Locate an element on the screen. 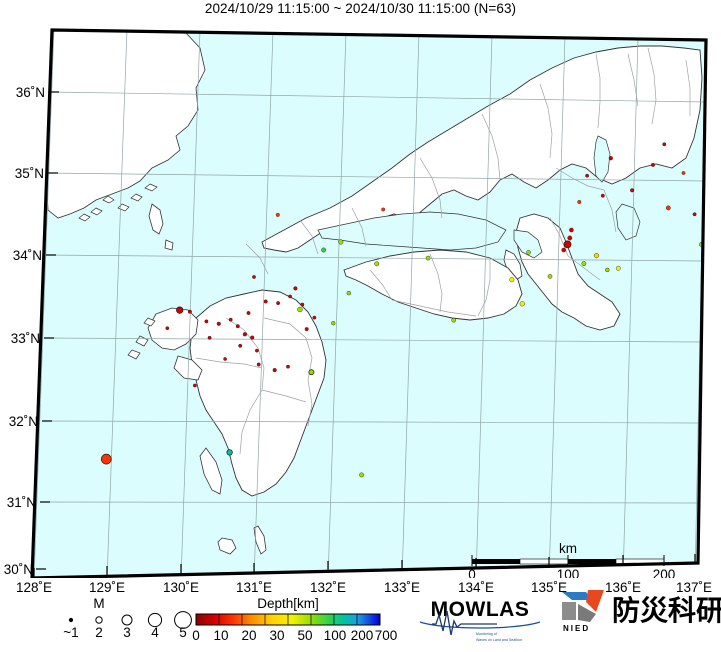 This screenshot has height=652, width=721. nied-mark-blue is located at coordinates (577, 596).